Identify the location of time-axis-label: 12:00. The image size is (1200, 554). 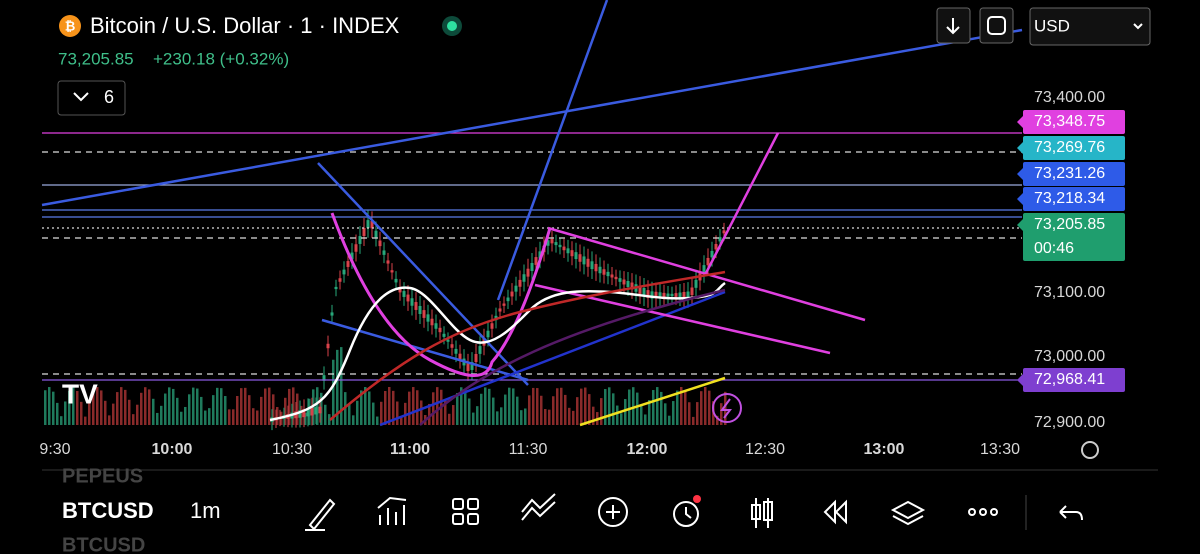
(647, 449).